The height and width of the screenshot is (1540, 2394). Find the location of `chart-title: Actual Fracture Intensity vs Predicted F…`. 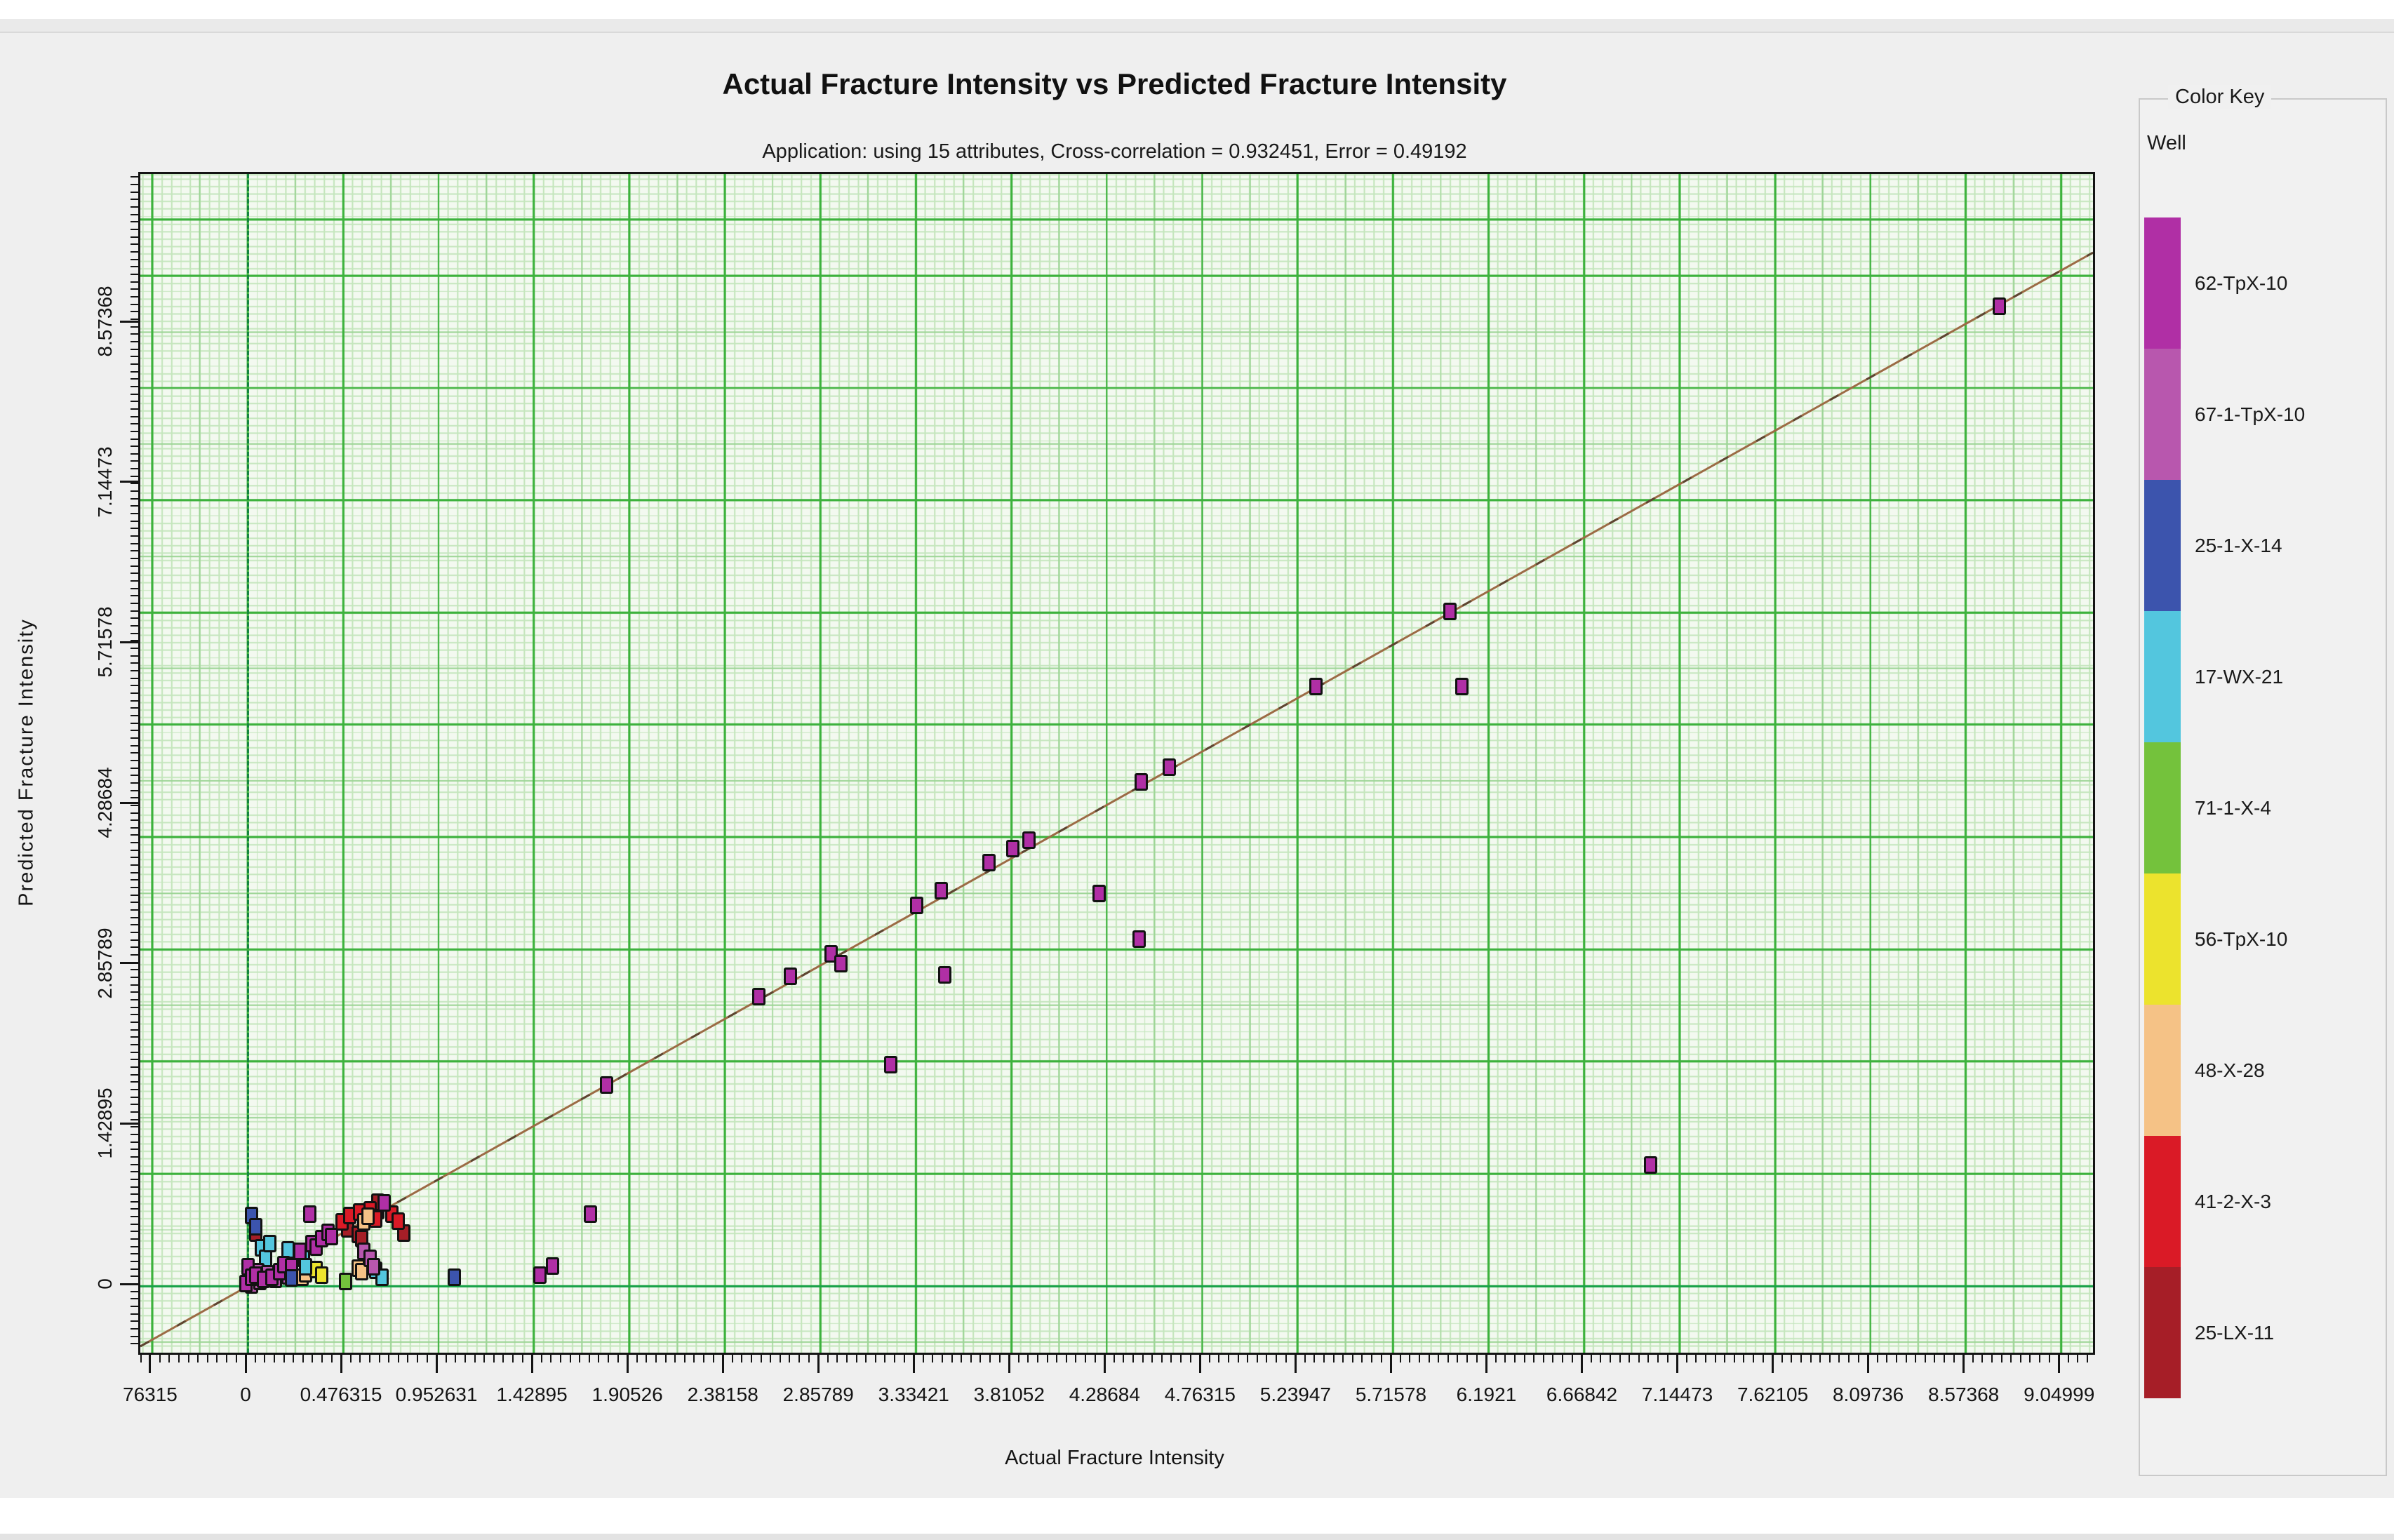

chart-title: Actual Fracture Intensity vs Predicted F… is located at coordinates (1114, 83).